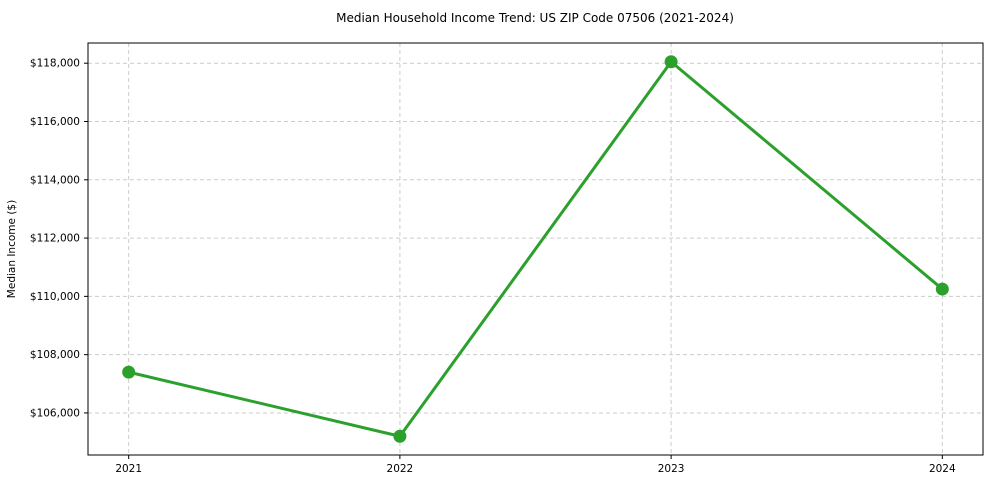 This screenshot has width=989, height=490. I want to click on y-tick-label: $112,000, so click(55, 239).